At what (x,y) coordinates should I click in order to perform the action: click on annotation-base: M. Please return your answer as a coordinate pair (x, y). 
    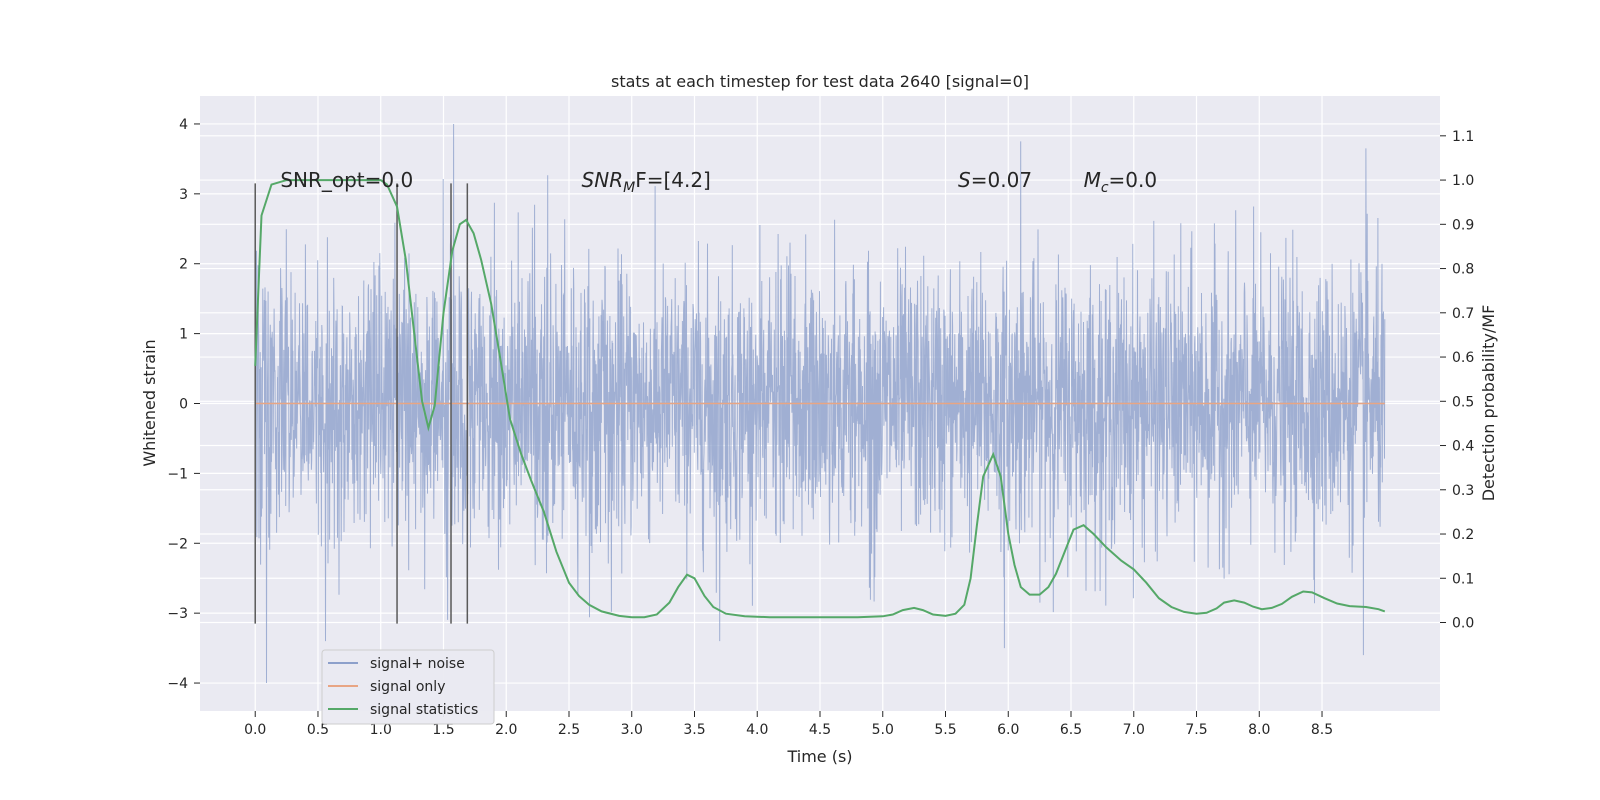
    Looking at the image, I should click on (1092, 180).